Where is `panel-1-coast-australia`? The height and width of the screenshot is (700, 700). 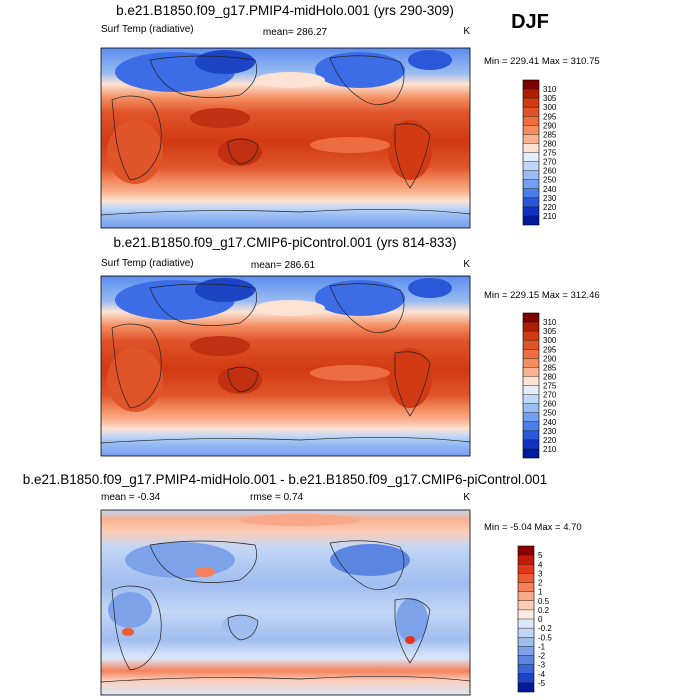
panel-1-coast-australia is located at coordinates (243, 151).